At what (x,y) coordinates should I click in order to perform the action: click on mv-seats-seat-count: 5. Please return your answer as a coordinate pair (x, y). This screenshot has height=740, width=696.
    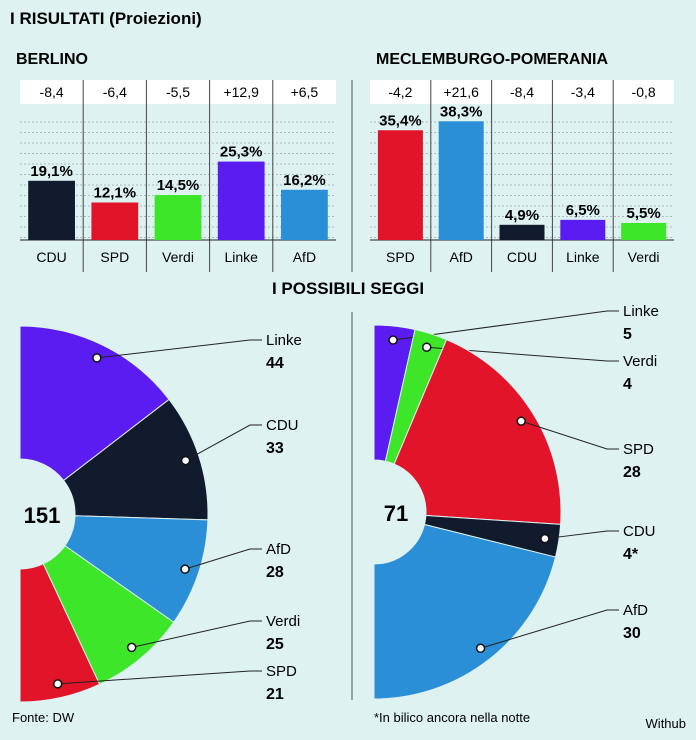
    Looking at the image, I should click on (627, 334).